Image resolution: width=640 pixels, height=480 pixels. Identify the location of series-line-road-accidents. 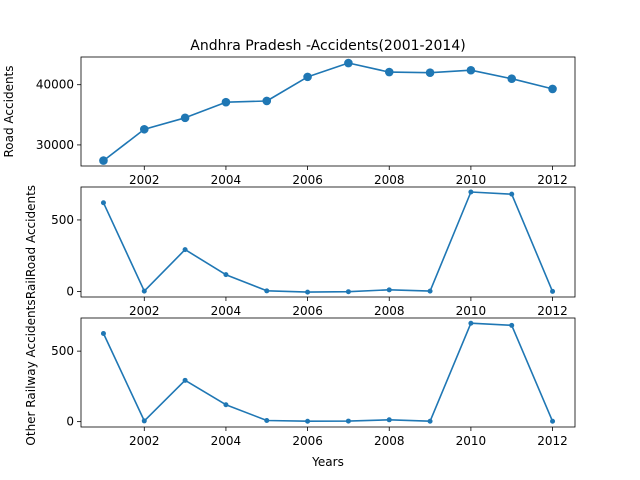
(328, 112).